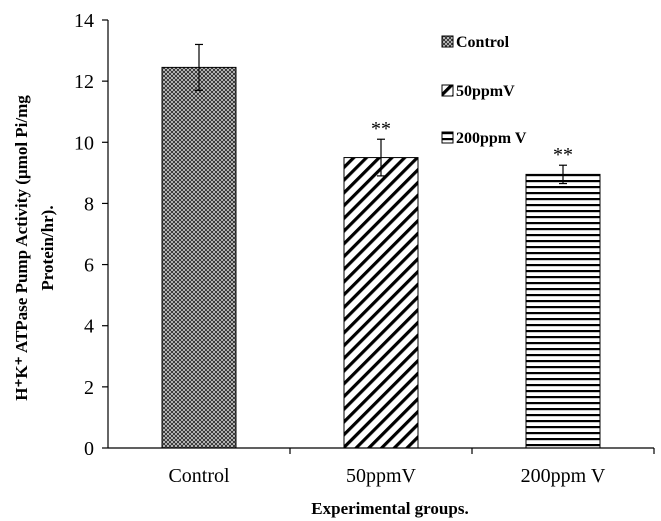  I want to click on legend-label-200ppmv: 200ppm V, so click(491, 138).